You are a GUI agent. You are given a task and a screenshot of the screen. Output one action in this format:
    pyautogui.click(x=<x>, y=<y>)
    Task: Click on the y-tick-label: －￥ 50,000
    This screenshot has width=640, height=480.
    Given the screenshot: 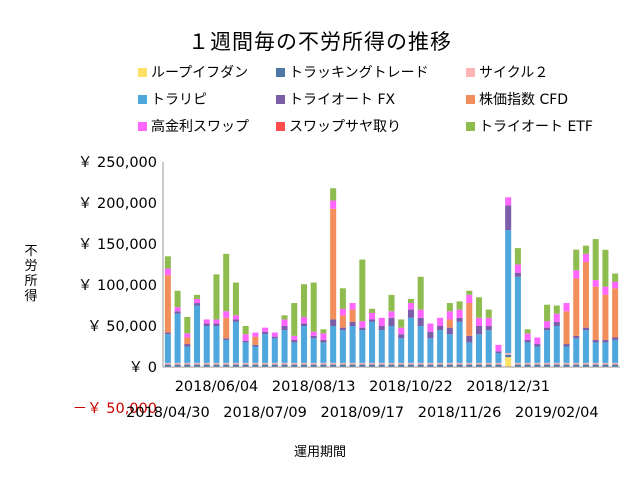 What is the action you would take?
    pyautogui.click(x=115, y=409)
    